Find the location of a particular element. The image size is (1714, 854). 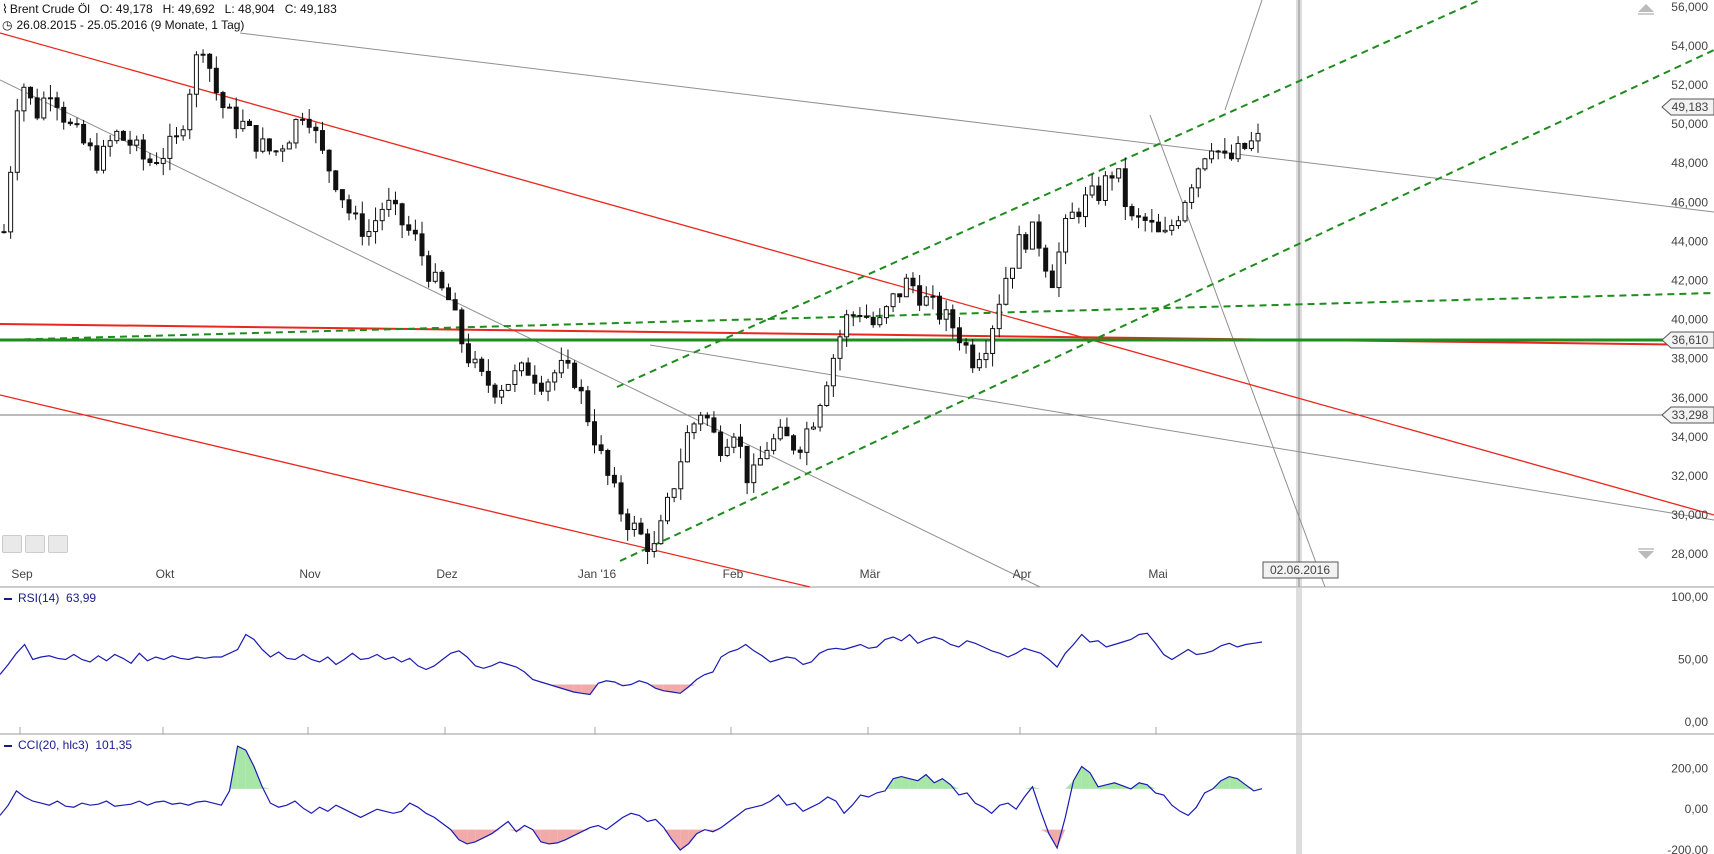

rsi-legend-icon is located at coordinates (8, 598).